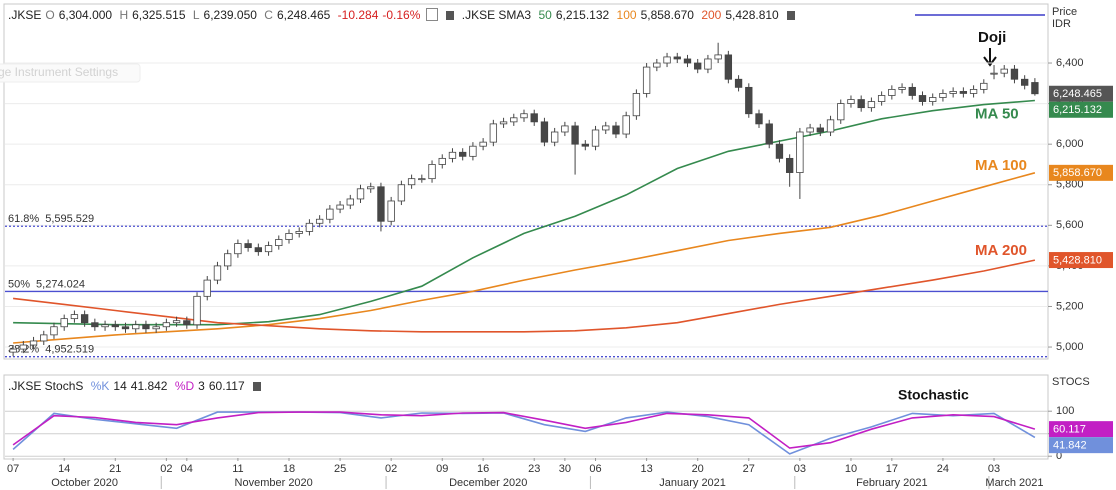 The image size is (1116, 490). What do you see at coordinates (1064, 12) in the screenshot?
I see `axis-label: Price` at bounding box center [1064, 12].